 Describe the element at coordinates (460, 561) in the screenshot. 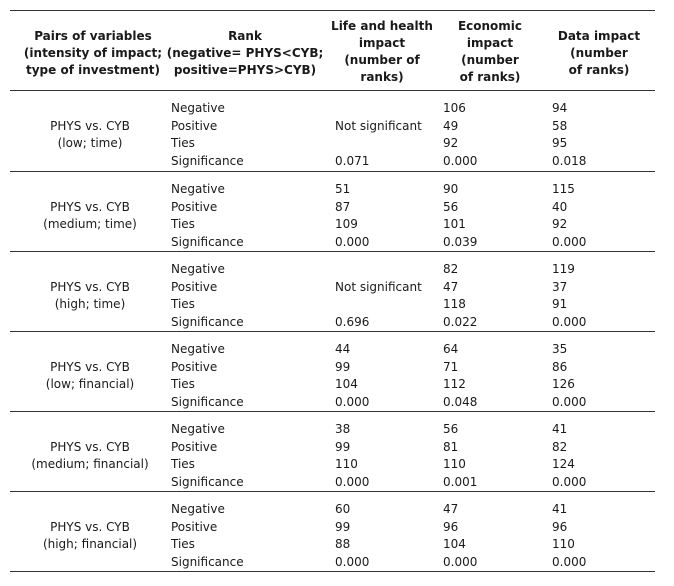

I see `economic-value: 0.000` at that location.